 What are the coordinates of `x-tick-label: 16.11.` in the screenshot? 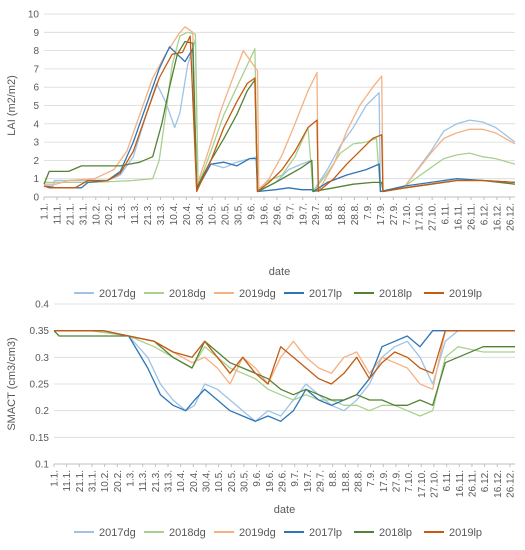 It's located at (460, 483).